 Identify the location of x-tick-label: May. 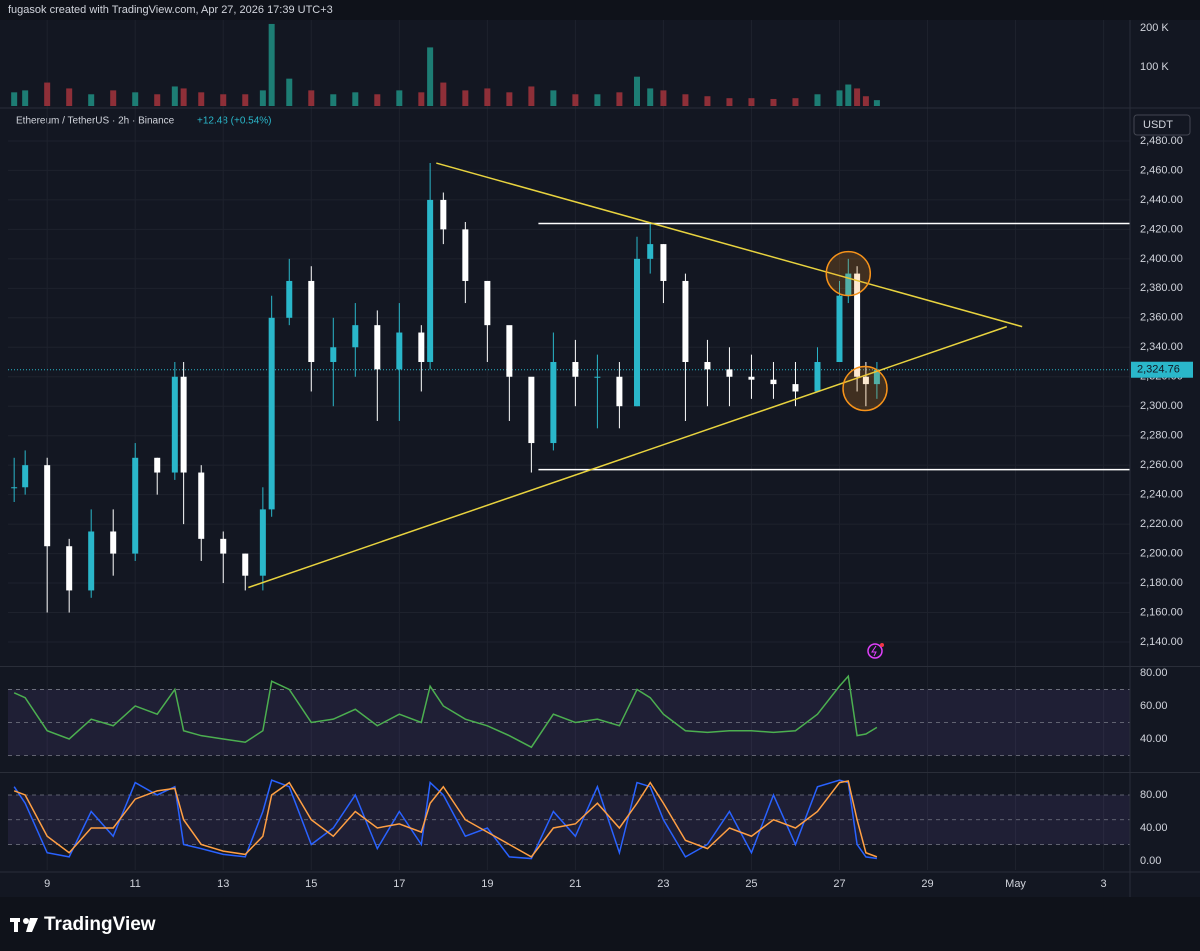
(1015, 884).